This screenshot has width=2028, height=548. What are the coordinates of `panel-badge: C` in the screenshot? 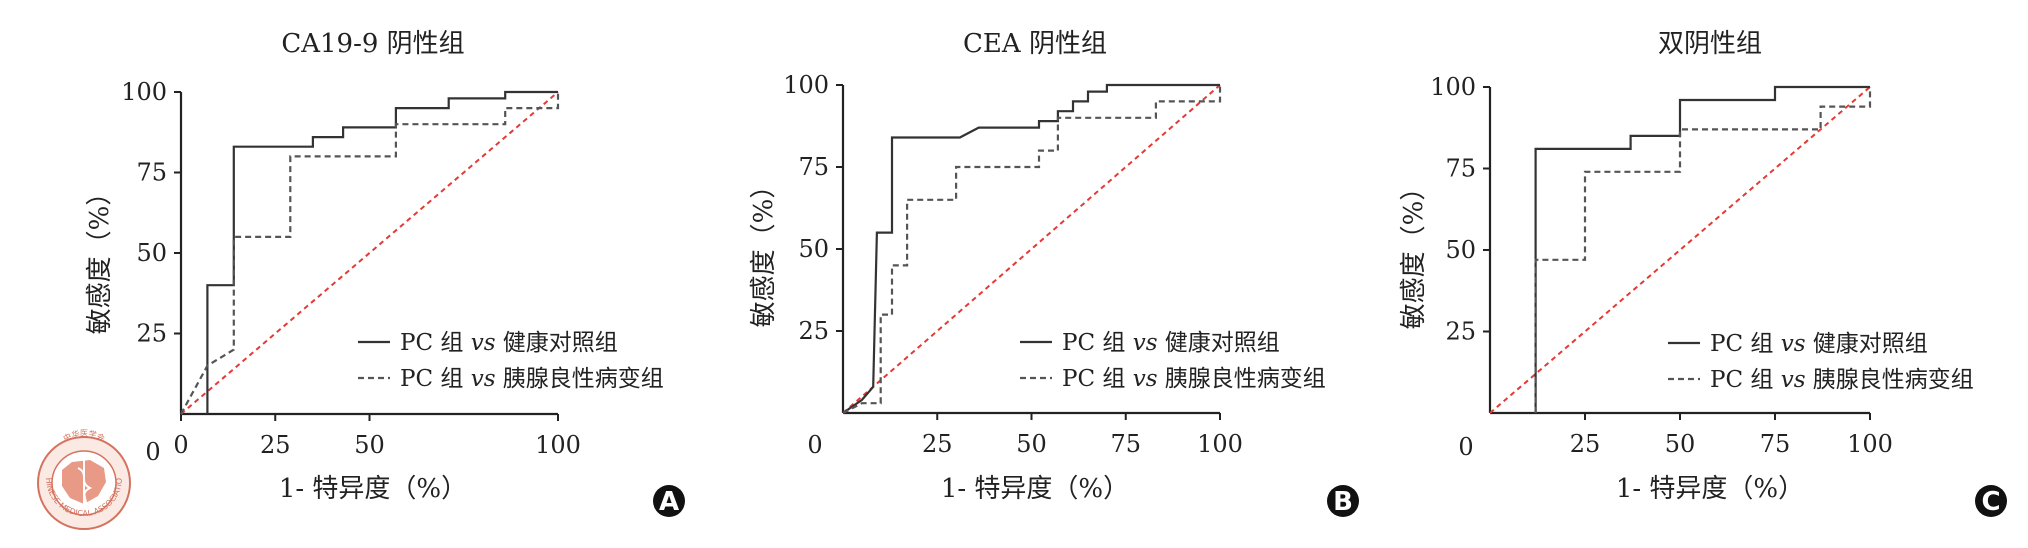 It's located at (1991, 501).